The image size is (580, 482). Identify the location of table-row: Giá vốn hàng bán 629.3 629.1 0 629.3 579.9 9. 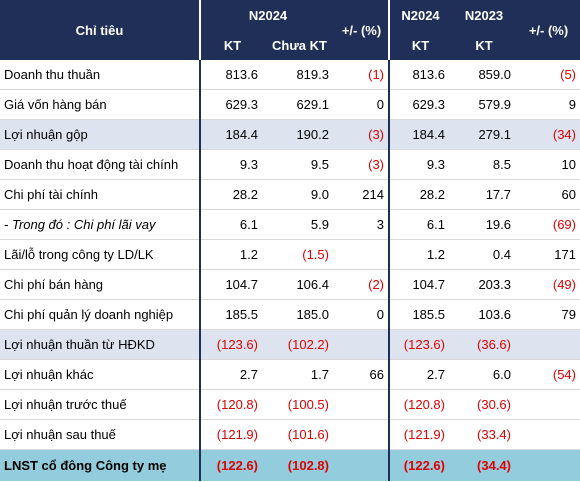
(290, 104).